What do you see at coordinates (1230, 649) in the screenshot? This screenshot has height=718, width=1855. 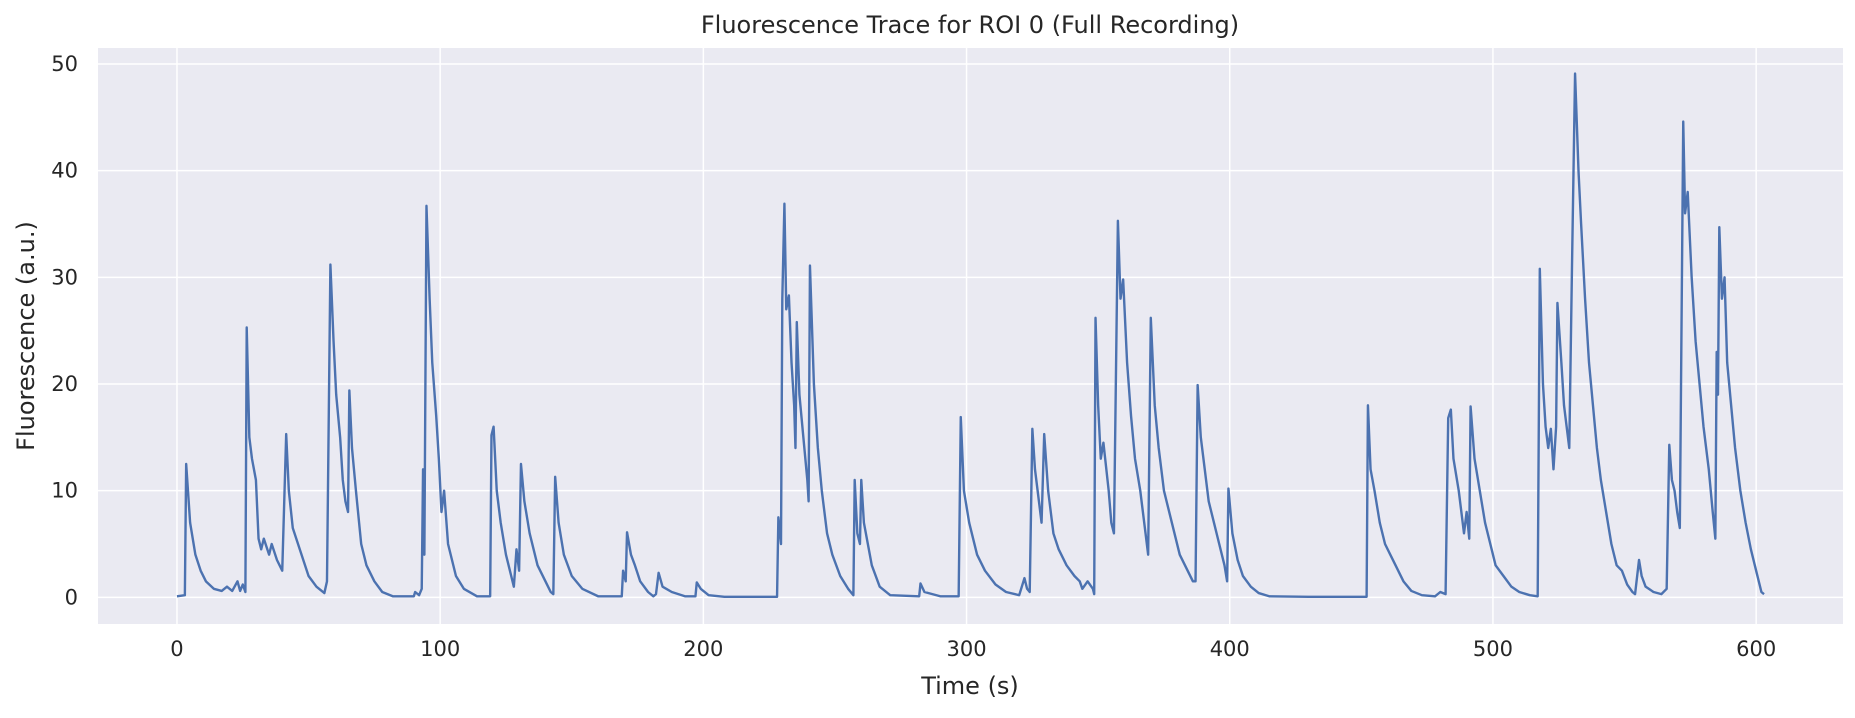 I see `x-tick-label: 400` at bounding box center [1230, 649].